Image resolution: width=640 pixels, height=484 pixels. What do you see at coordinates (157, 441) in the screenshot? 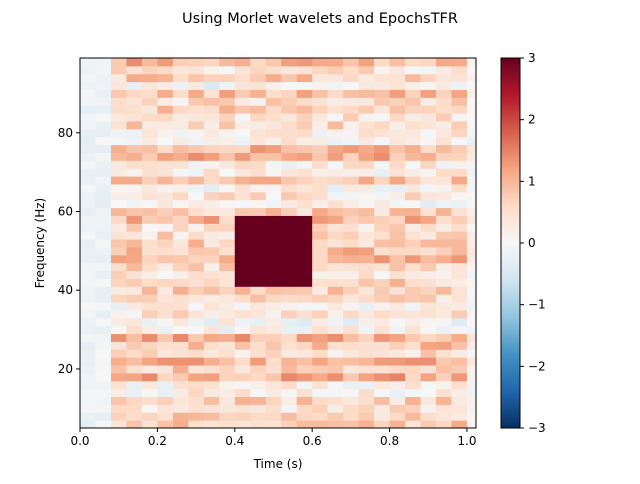
I see `x-tick-label: 0.2` at bounding box center [157, 441].